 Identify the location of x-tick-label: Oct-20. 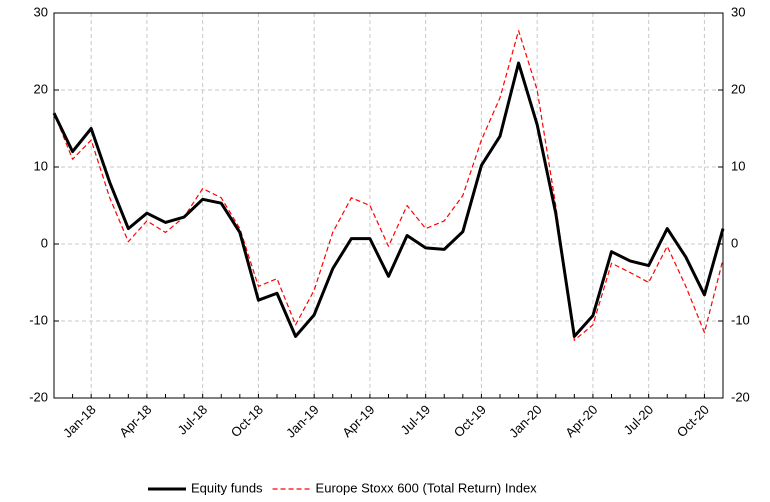
(693, 421).